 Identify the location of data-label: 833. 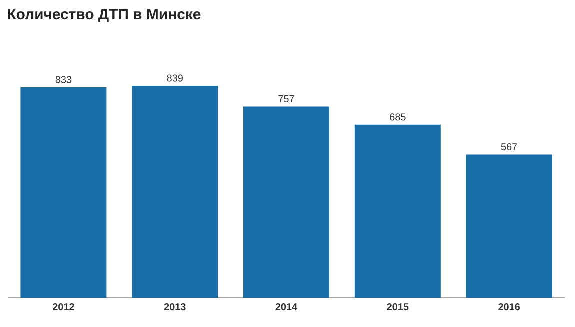
(64, 80).